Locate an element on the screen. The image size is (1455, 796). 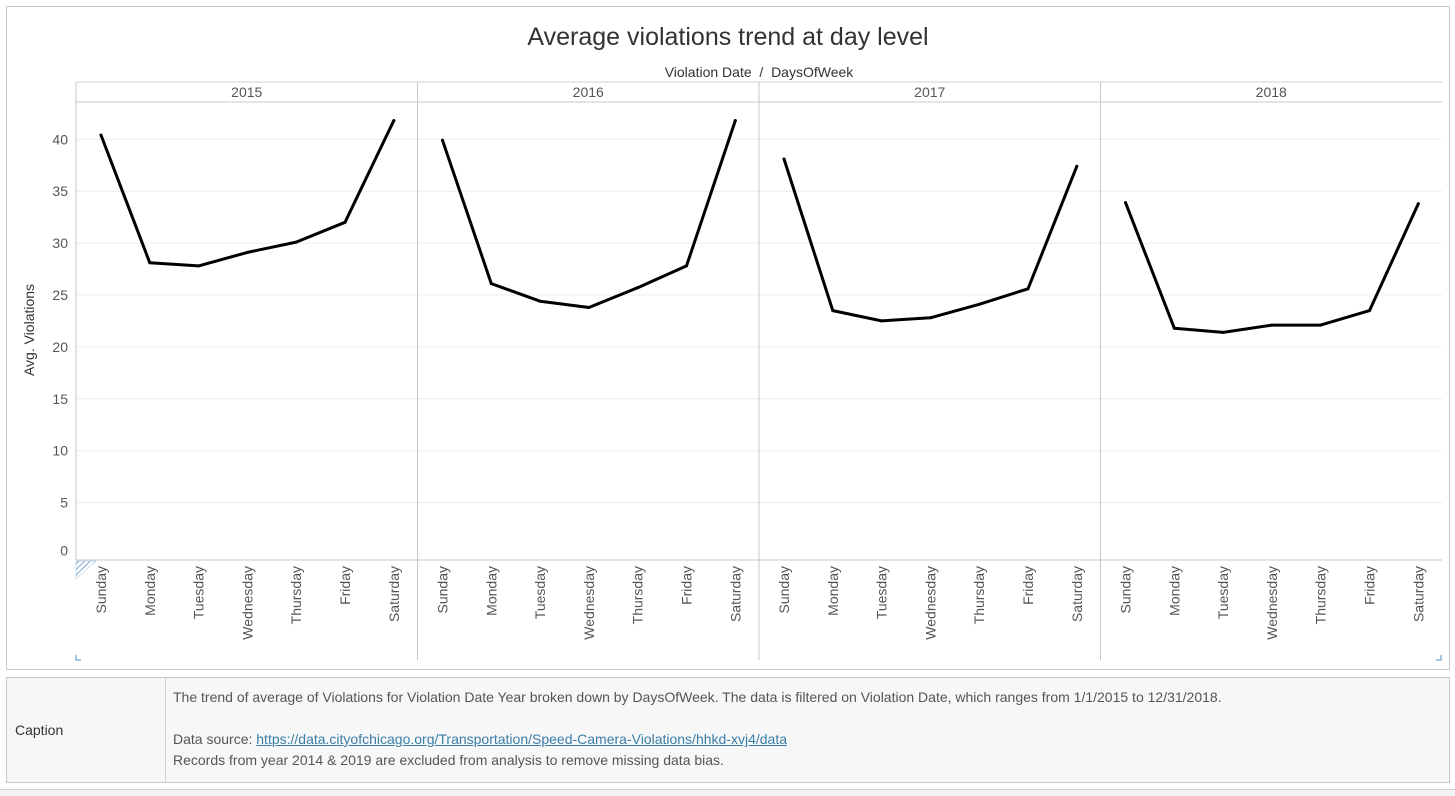
chart-decor is located at coordinates (758, 610).